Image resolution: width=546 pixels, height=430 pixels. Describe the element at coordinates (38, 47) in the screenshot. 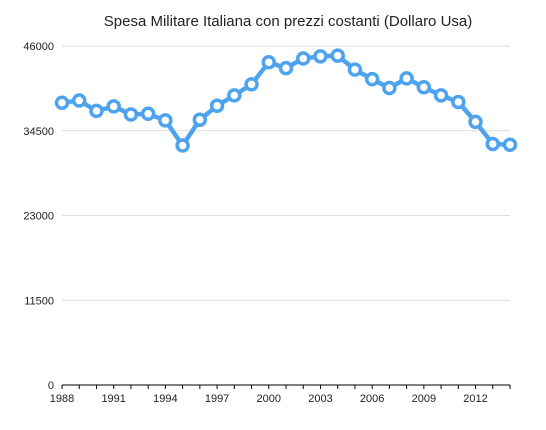

I see `y-tick-label: 46000` at that location.